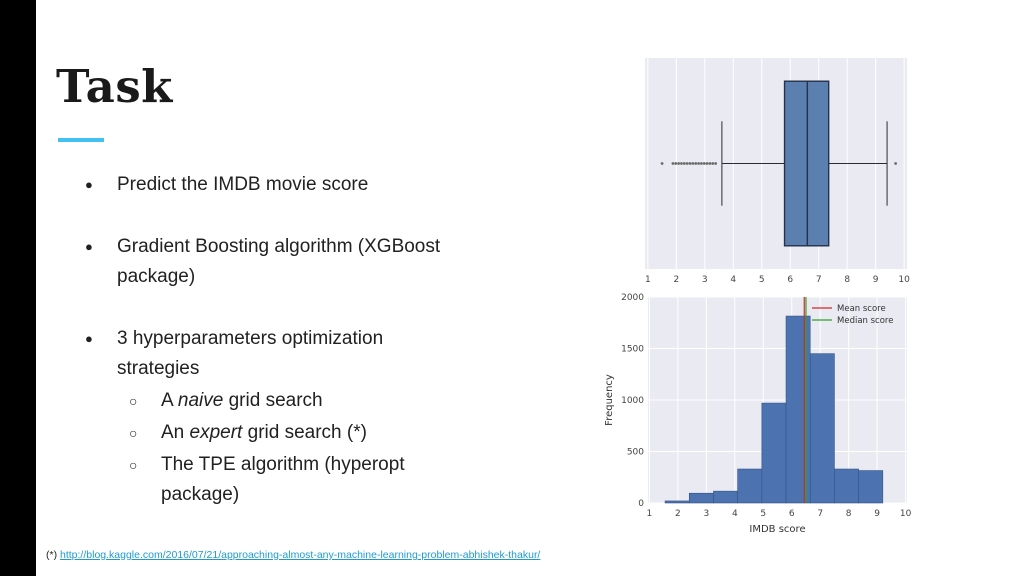 The width and height of the screenshot is (1024, 576). Describe the element at coordinates (641, 504) in the screenshot. I see `svg-text: 0` at that location.